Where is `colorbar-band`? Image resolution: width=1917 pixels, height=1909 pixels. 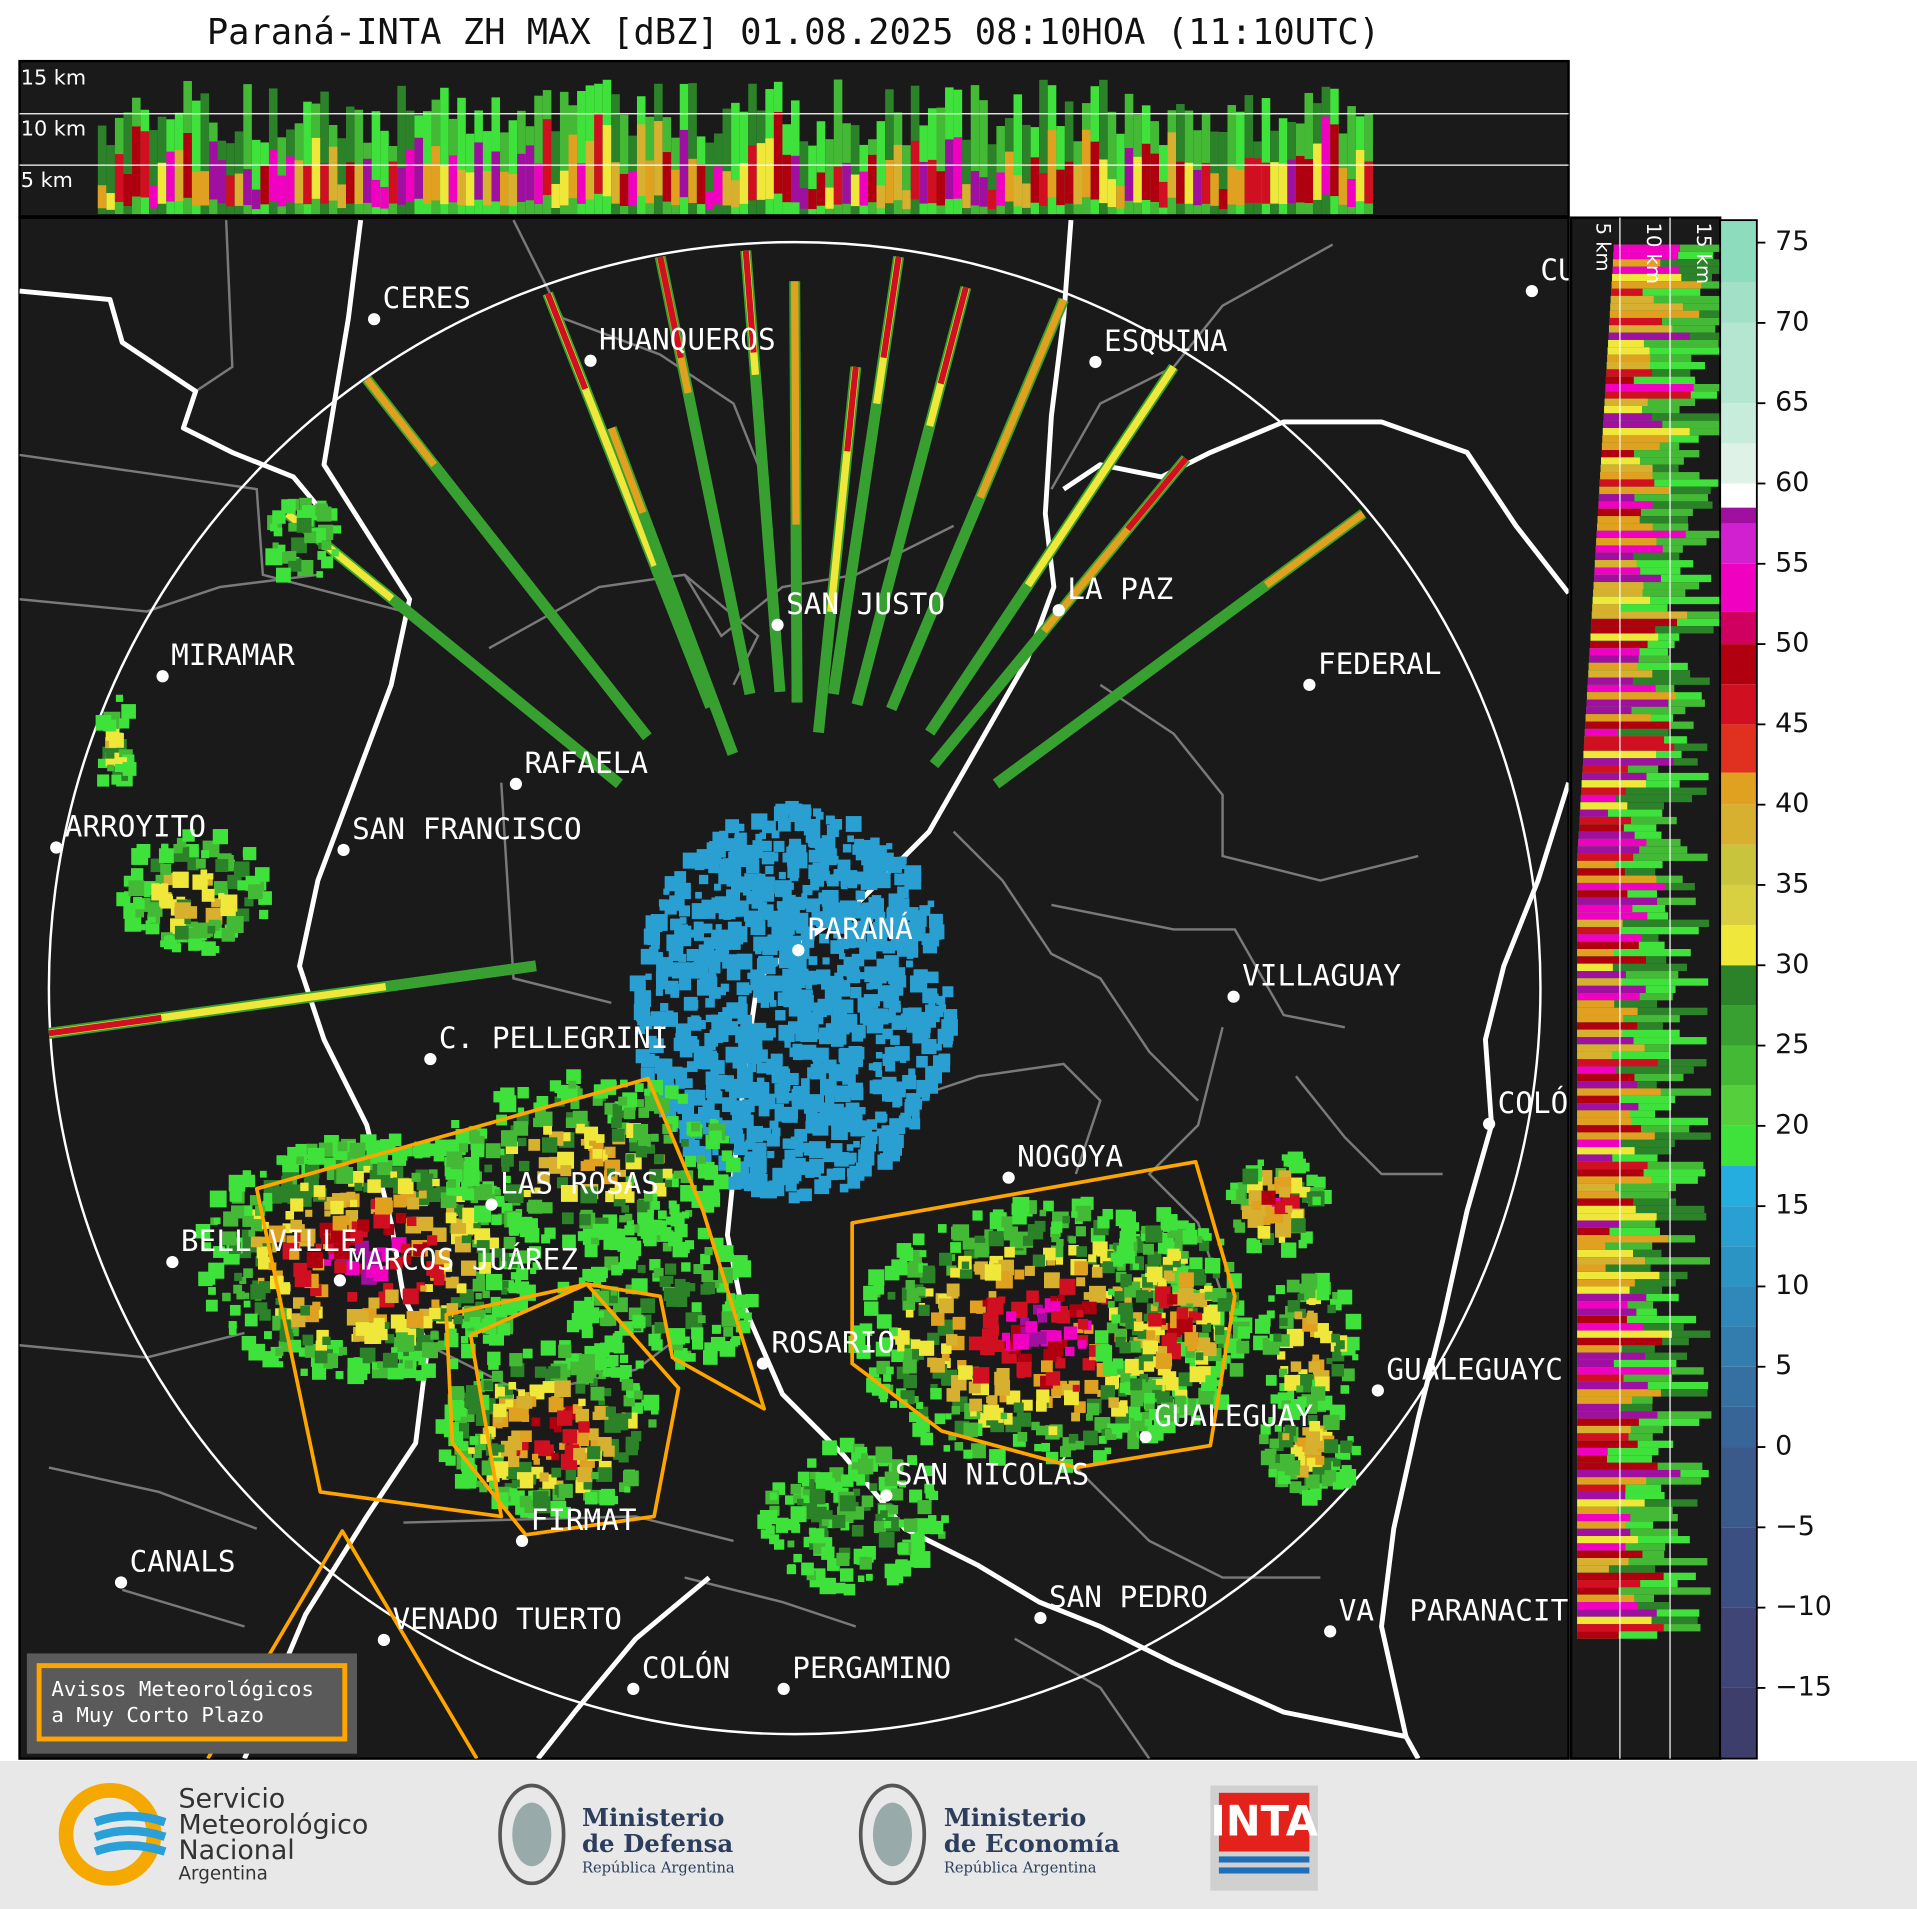
colorbar-band is located at coordinates (1738, 1065).